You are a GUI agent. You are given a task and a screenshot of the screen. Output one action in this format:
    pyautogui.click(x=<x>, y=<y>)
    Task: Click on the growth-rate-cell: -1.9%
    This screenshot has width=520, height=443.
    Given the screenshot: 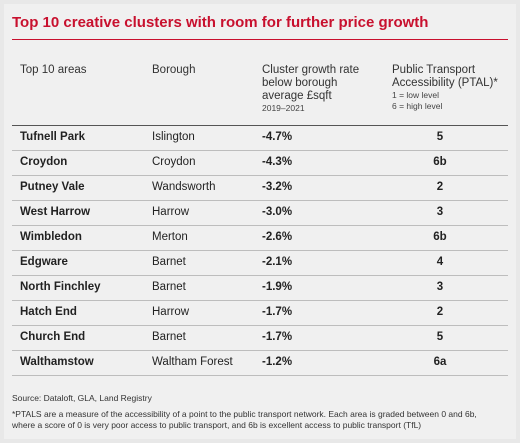 What is the action you would take?
    pyautogui.click(x=277, y=287)
    